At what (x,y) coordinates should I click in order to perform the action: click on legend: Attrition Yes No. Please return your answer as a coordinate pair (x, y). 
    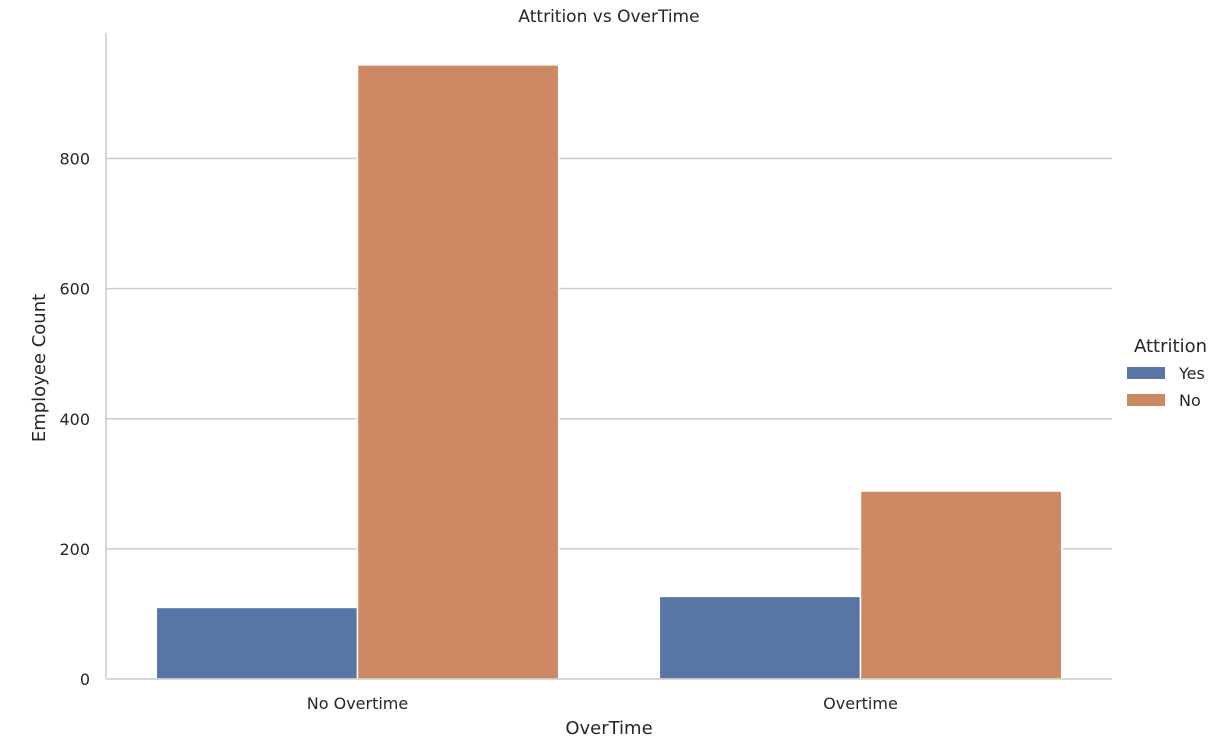
    Looking at the image, I should click on (1167, 373).